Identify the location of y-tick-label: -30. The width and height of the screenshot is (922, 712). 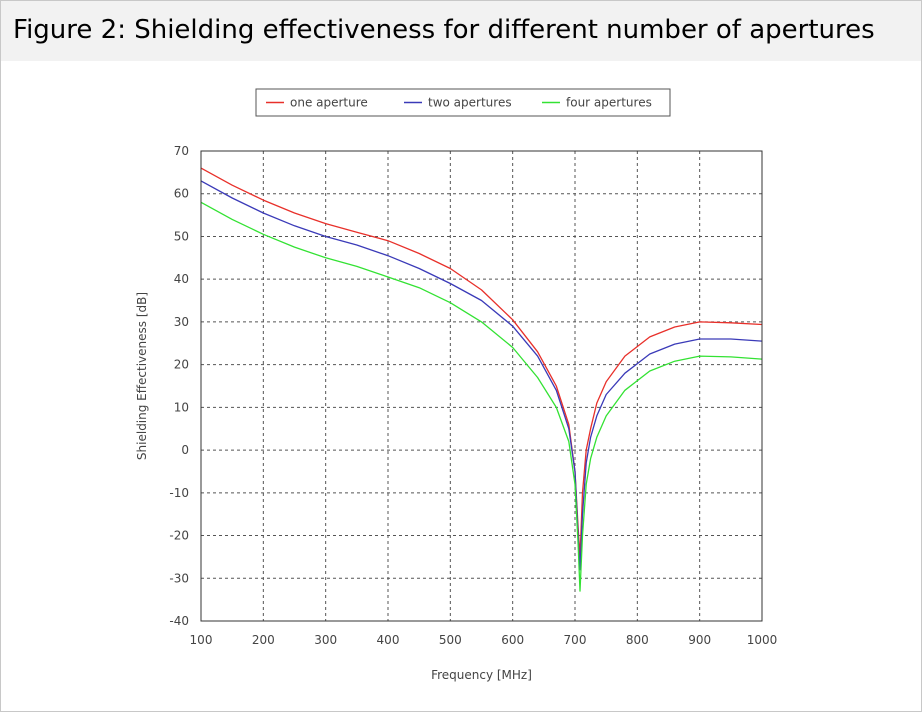
(179, 578).